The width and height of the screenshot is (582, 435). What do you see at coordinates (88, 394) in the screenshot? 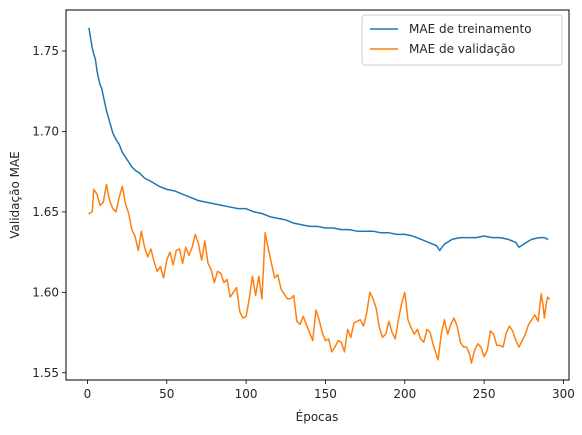
I see `x-tick-label: 0` at bounding box center [88, 394].